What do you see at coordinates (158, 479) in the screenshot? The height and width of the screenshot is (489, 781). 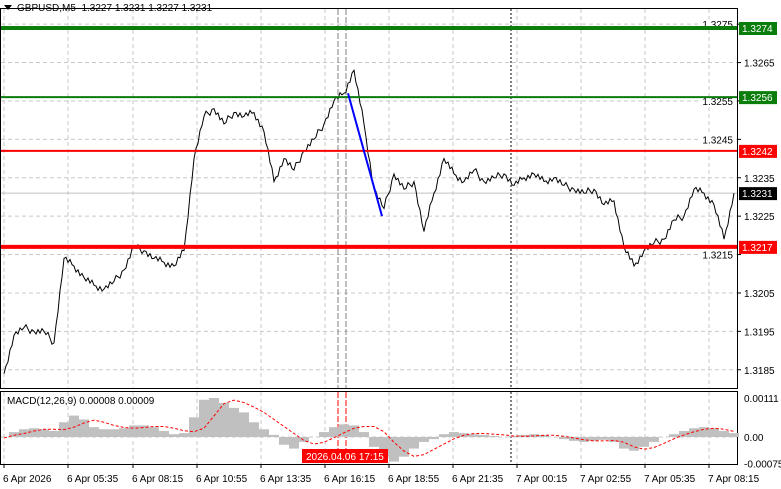 I see `time-axis-label: 6 Apr 08:15` at bounding box center [158, 479].